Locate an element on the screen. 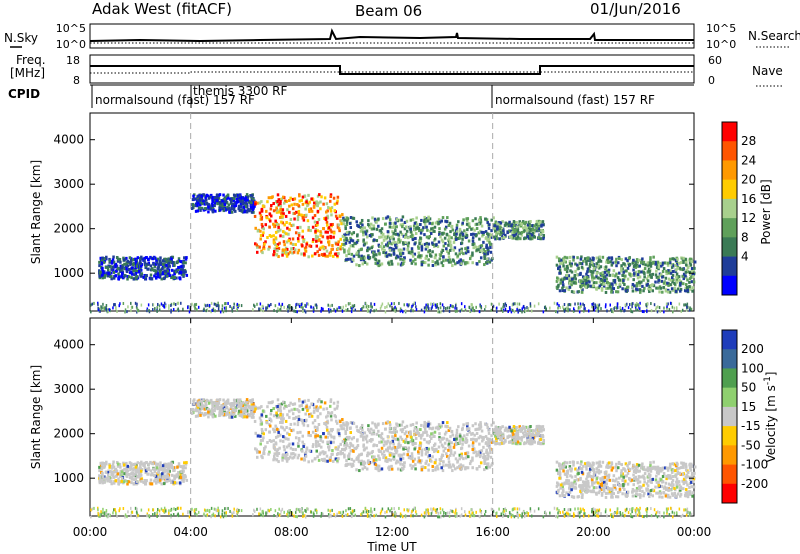  colorbar-swatch is located at coordinates (729, 151).